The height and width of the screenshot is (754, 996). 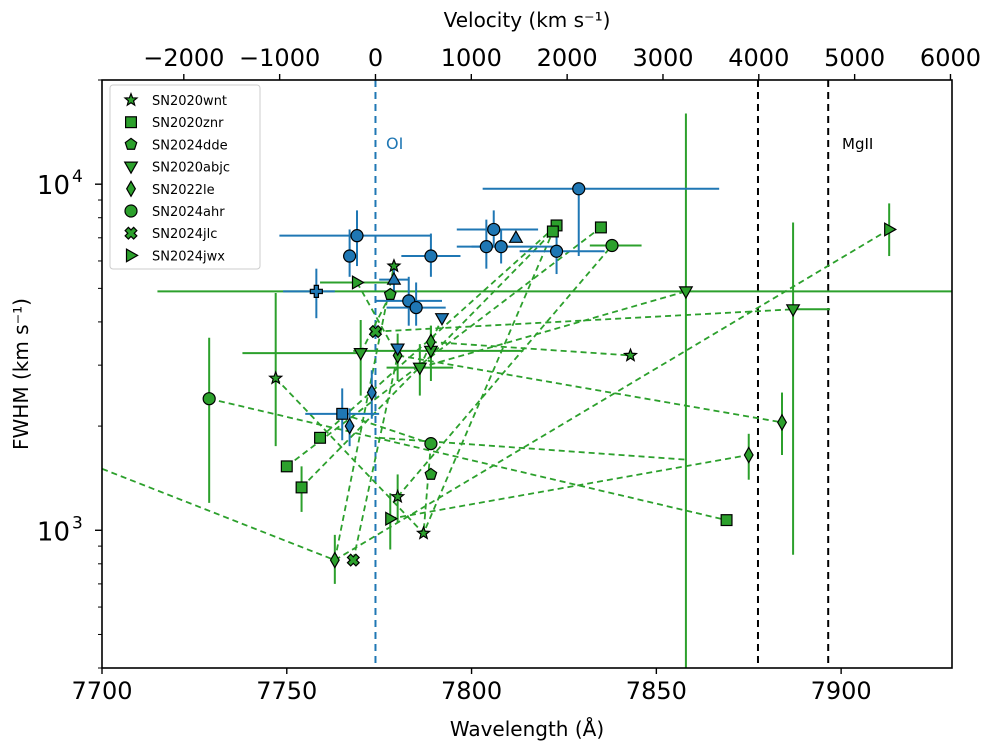 What do you see at coordinates (21, 374) in the screenshot?
I see `y-axis-title: FWHM (km s⁻¹)` at bounding box center [21, 374].